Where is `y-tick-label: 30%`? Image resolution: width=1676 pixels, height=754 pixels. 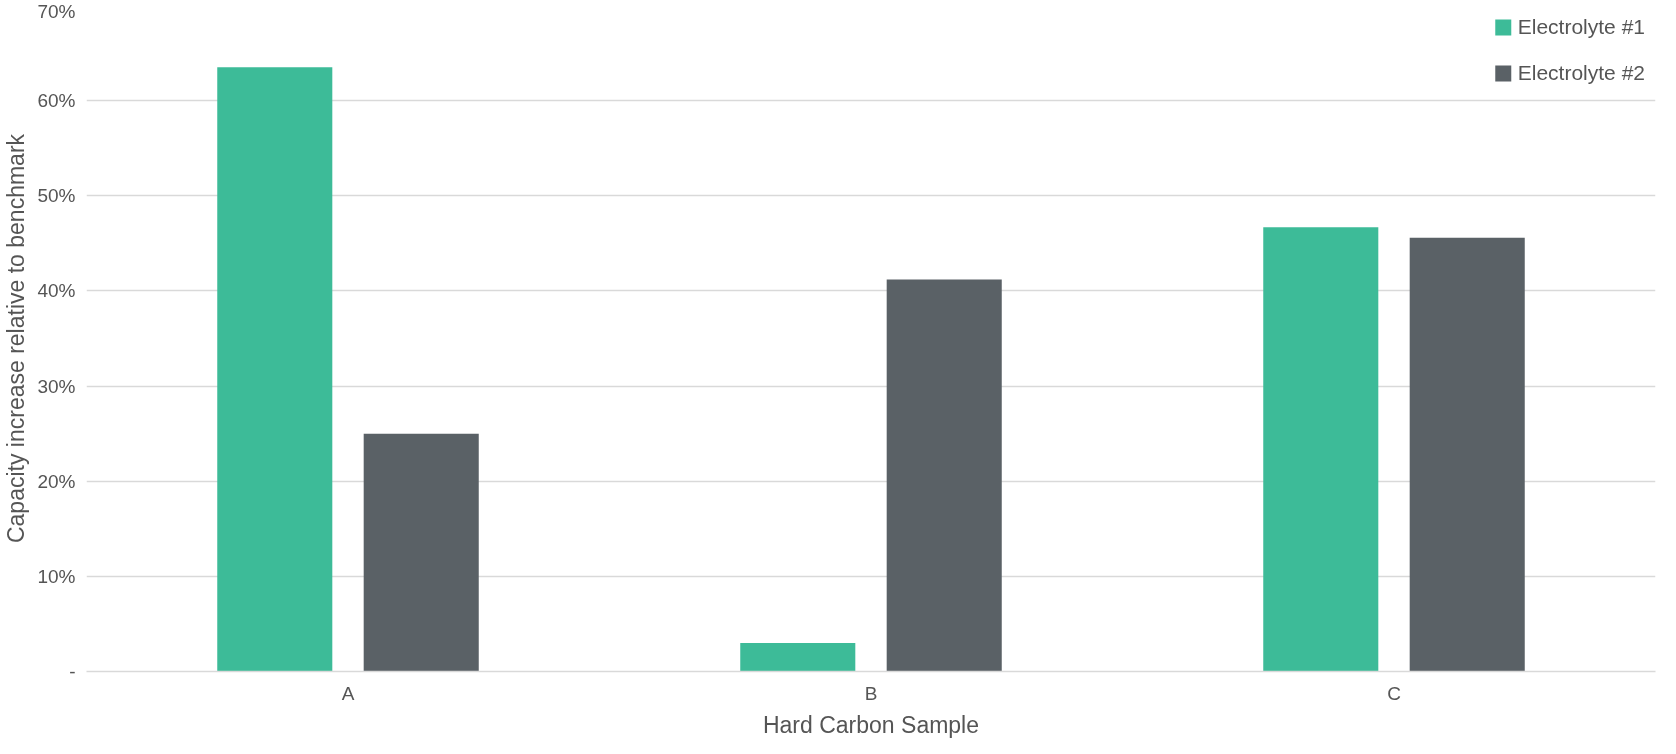
y-tick-label: 30% is located at coordinates (56, 386).